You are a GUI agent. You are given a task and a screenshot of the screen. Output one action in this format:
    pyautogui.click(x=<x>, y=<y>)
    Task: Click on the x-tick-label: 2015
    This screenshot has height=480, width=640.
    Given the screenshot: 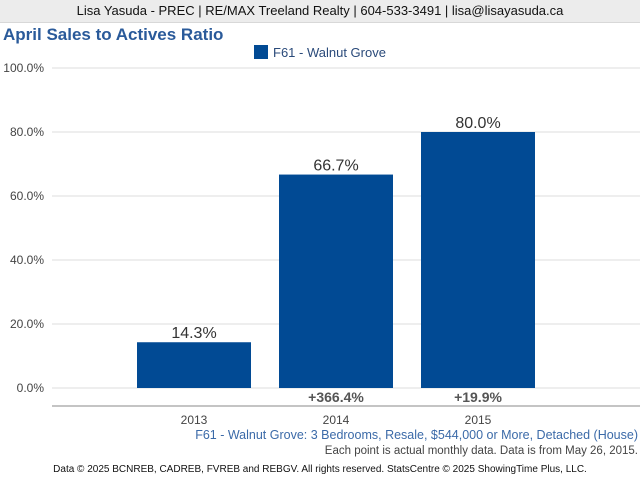 What is the action you would take?
    pyautogui.click(x=478, y=419)
    